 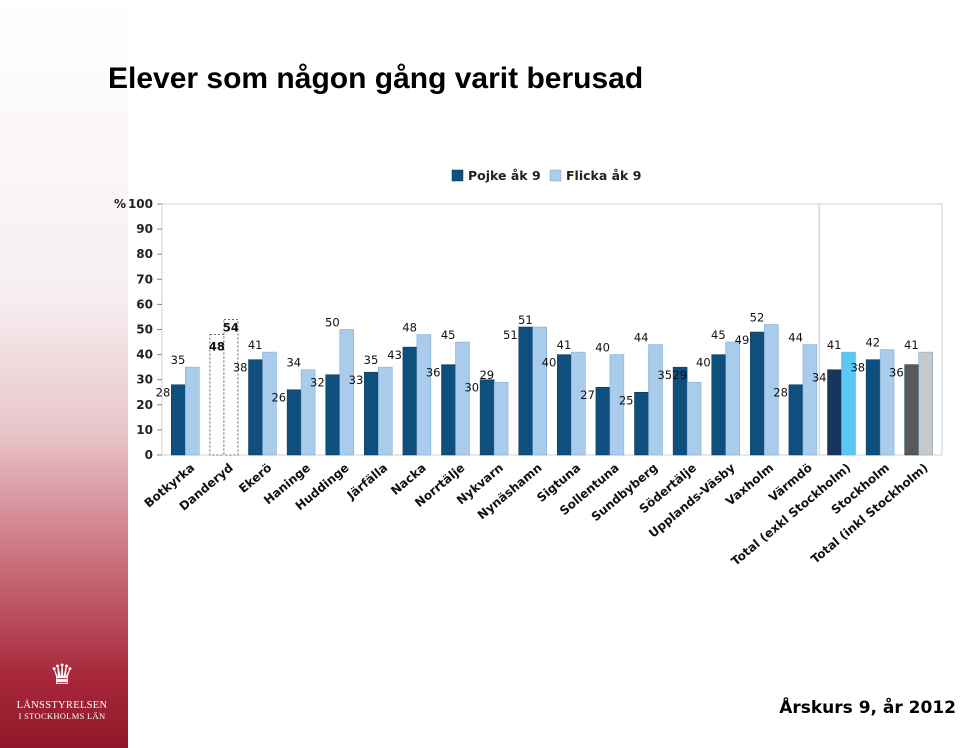 I want to click on y-tick-label: 80, so click(x=144, y=254).